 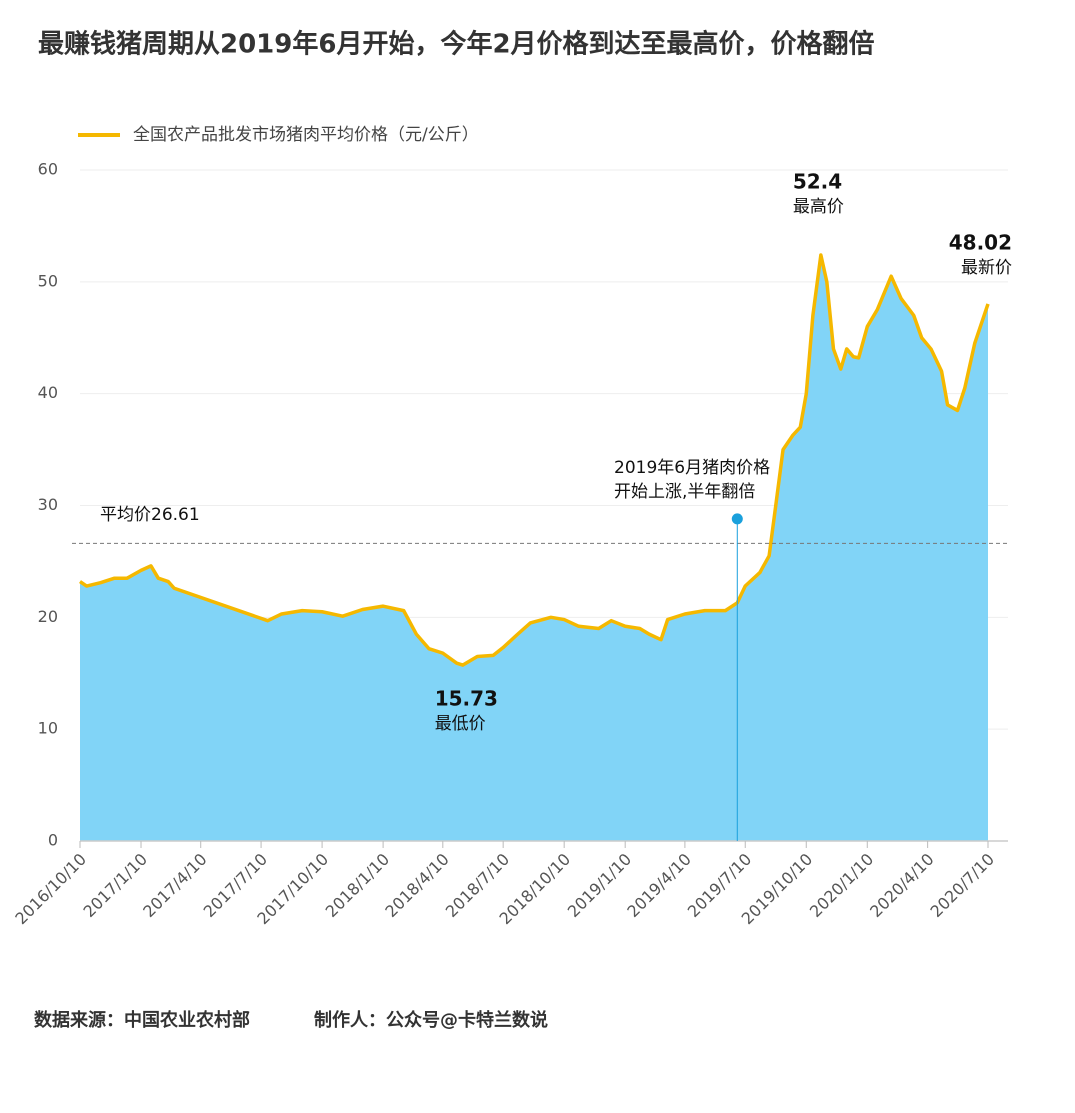 I want to click on x-tick-label: 2020/4/10, so click(x=901, y=885).